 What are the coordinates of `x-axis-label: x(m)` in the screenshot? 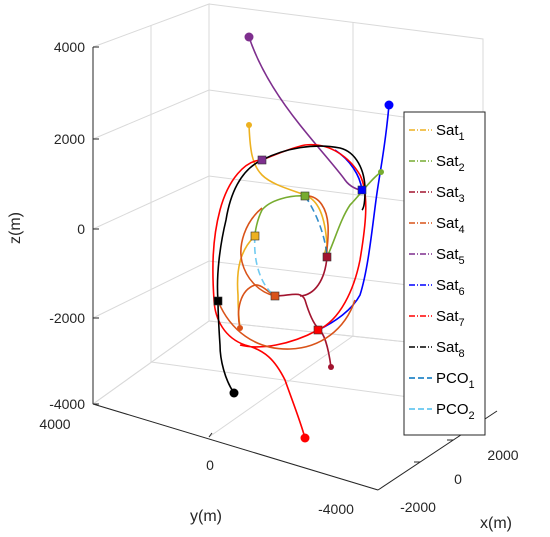 It's located at (496, 523).